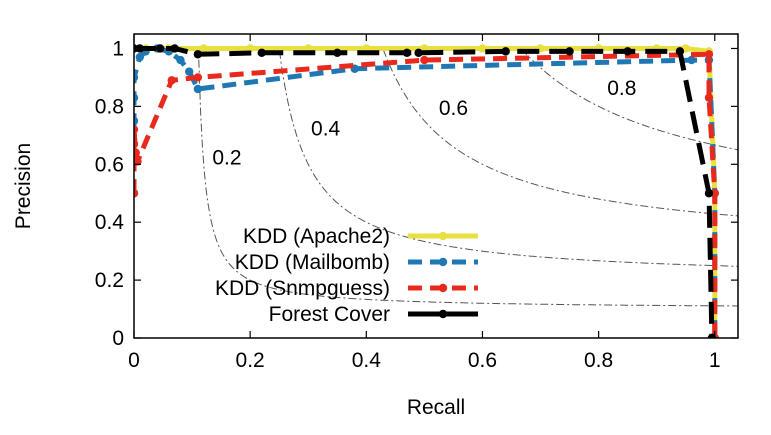 The width and height of the screenshot is (771, 435). What do you see at coordinates (621, 88) in the screenshot?
I see `iso-f1-label: 0.8` at bounding box center [621, 88].